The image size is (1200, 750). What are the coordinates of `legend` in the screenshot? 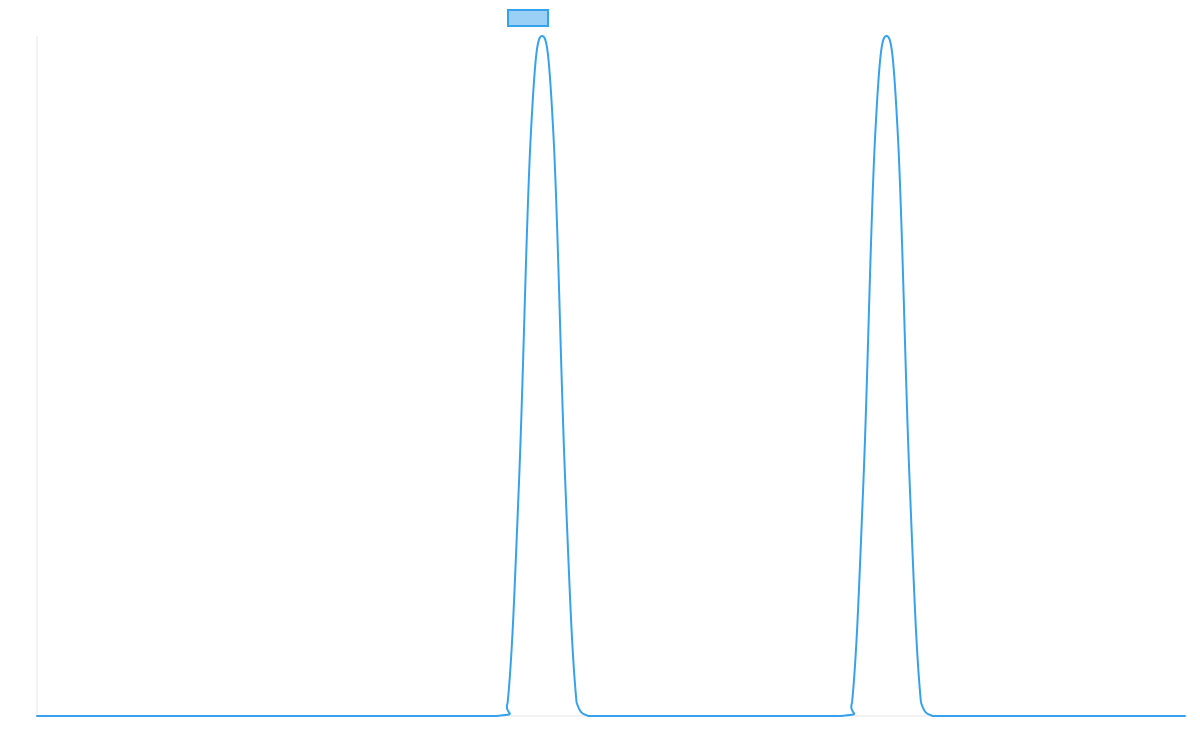 It's located at (528, 18).